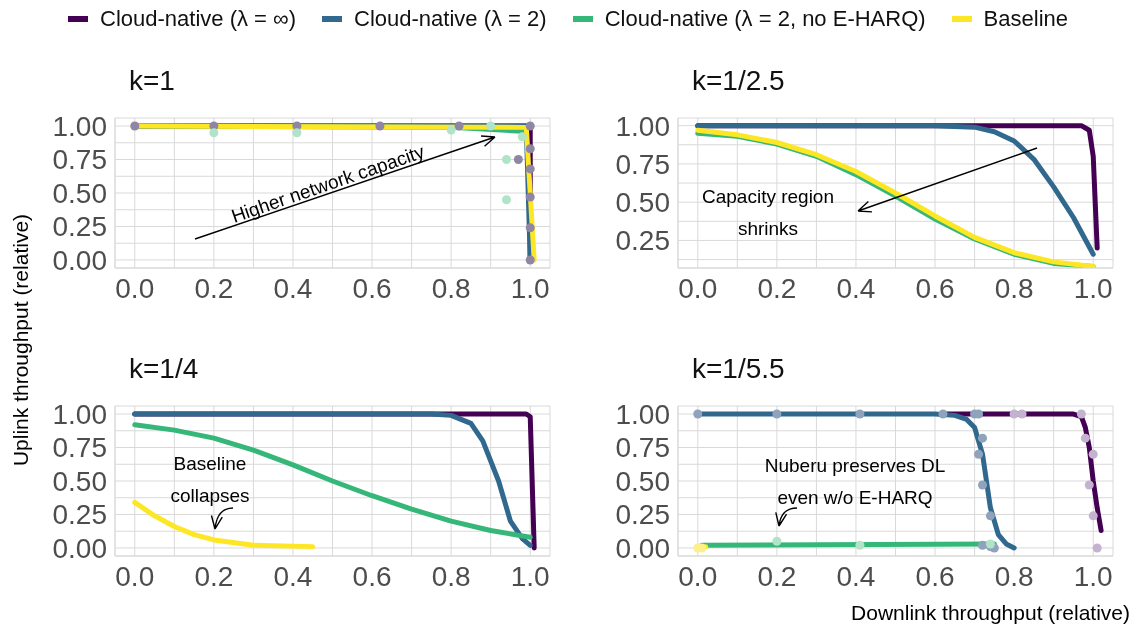 Image resolution: width=1136 pixels, height=633 pixels. I want to click on chart-title: k=1/5.5, so click(738, 369).